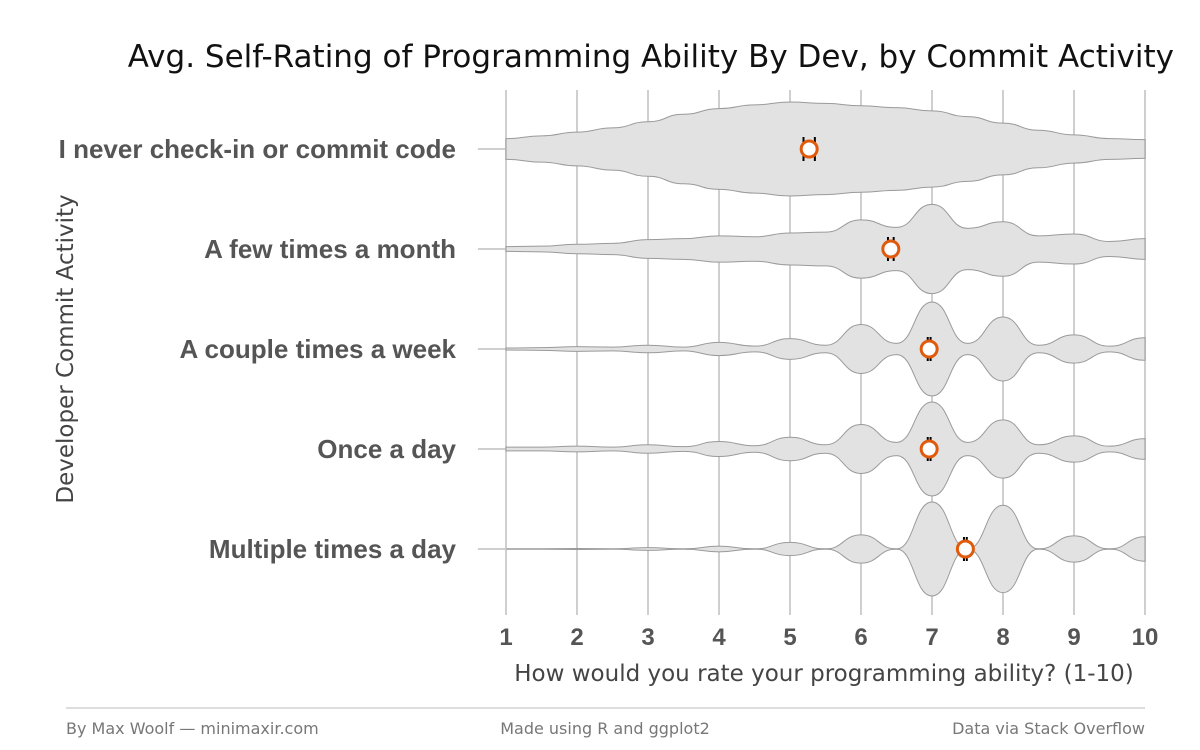  What do you see at coordinates (386, 449) in the screenshot?
I see `category-label: Once a day` at bounding box center [386, 449].